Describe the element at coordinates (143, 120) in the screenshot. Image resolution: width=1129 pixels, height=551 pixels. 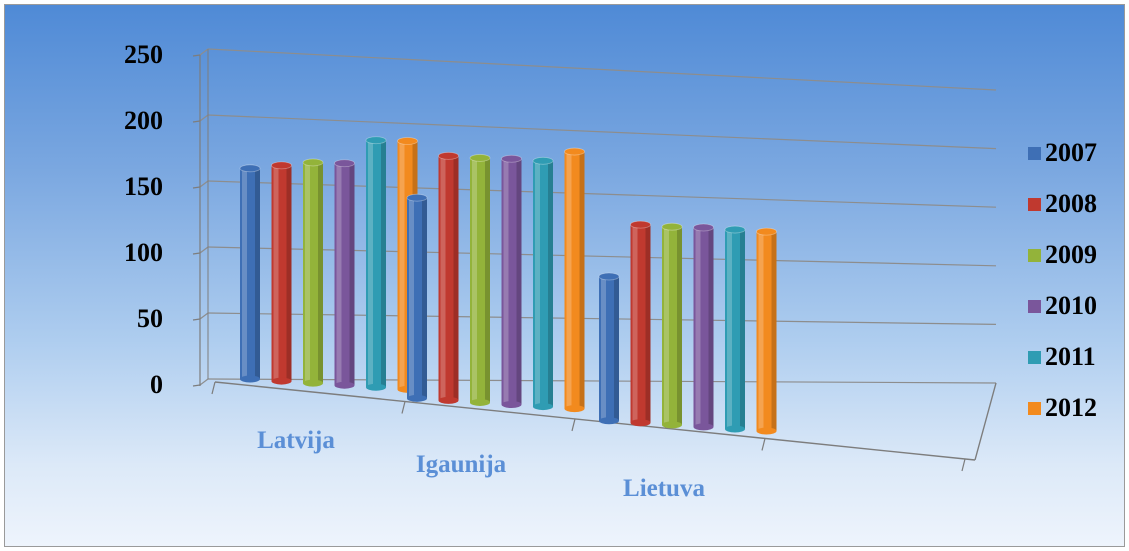
I see `y-tick-label: 200` at that location.